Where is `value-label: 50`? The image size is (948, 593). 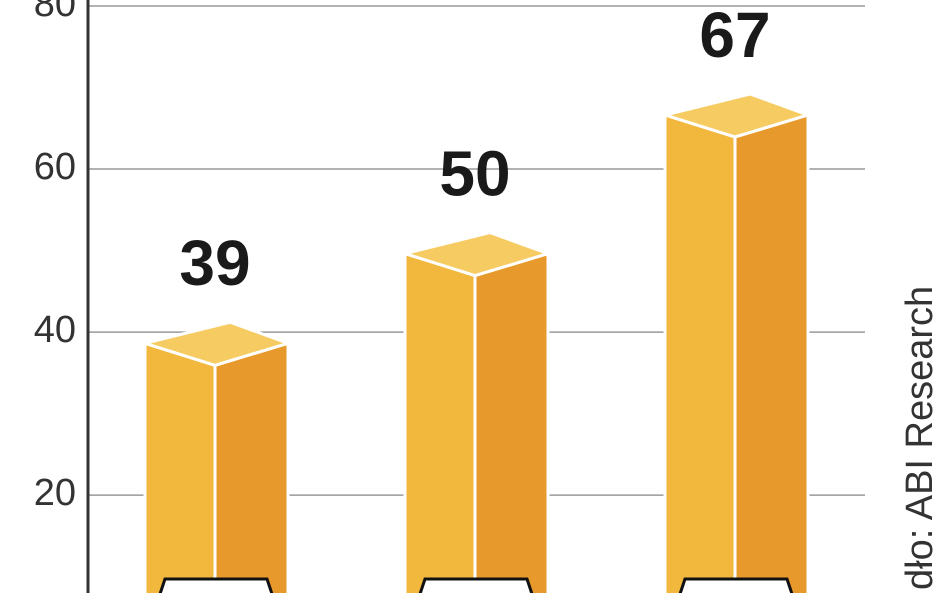
value-label: 50 is located at coordinates (474, 173).